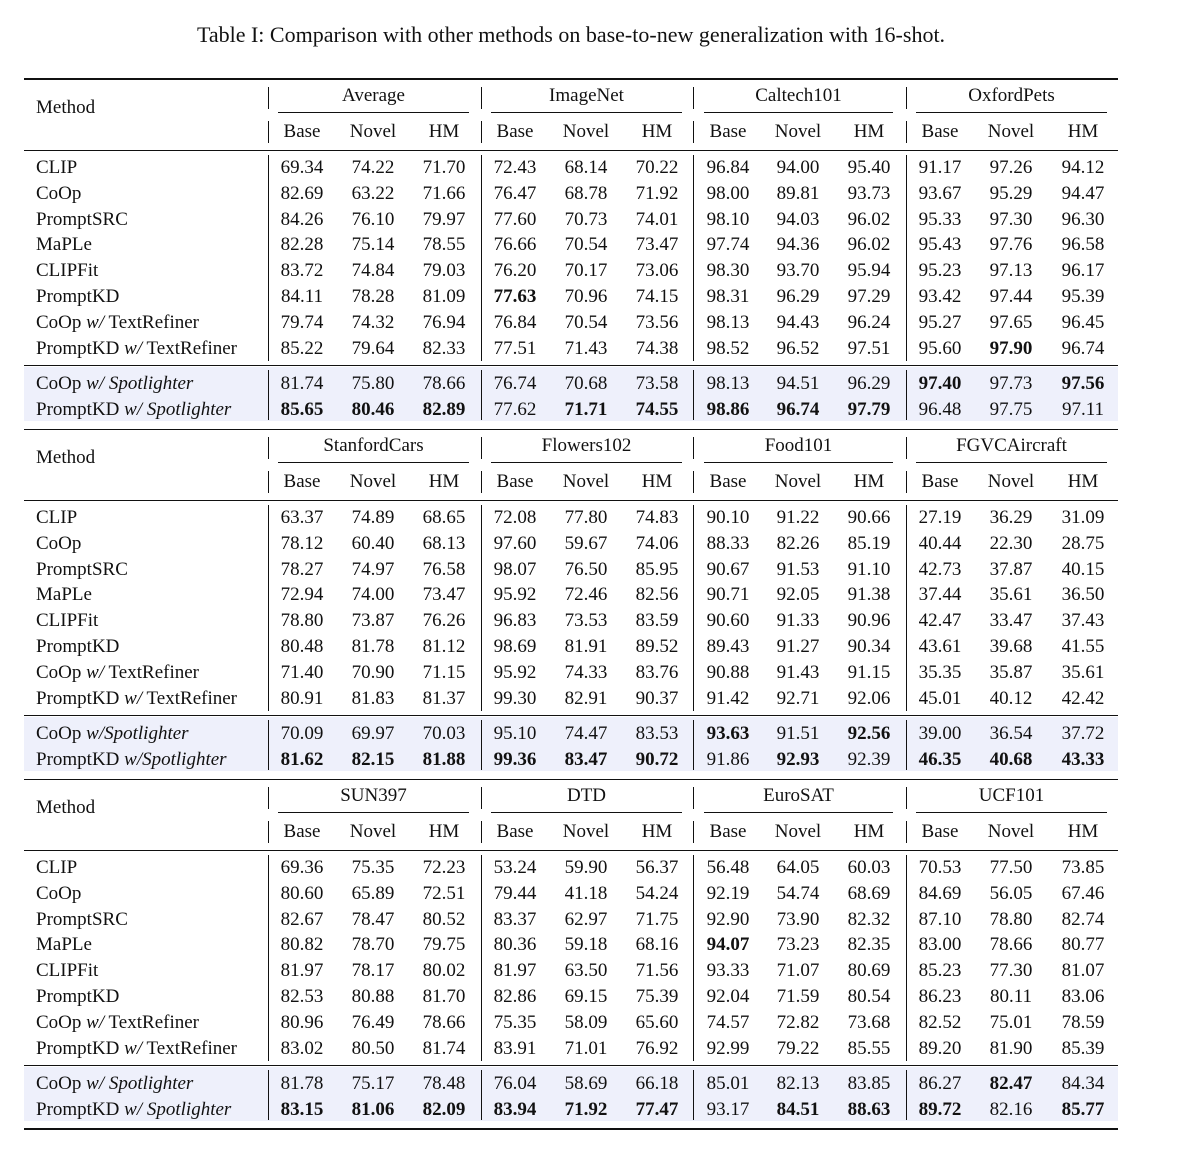  What do you see at coordinates (373, 1109) in the screenshot?
I see `table-cell: 81.06` at bounding box center [373, 1109].